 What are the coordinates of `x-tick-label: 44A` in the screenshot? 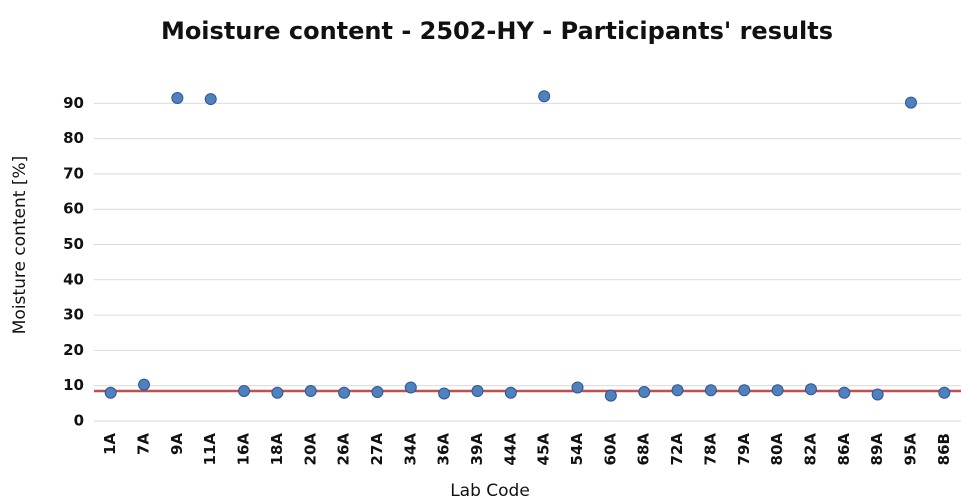 It's located at (510, 449).